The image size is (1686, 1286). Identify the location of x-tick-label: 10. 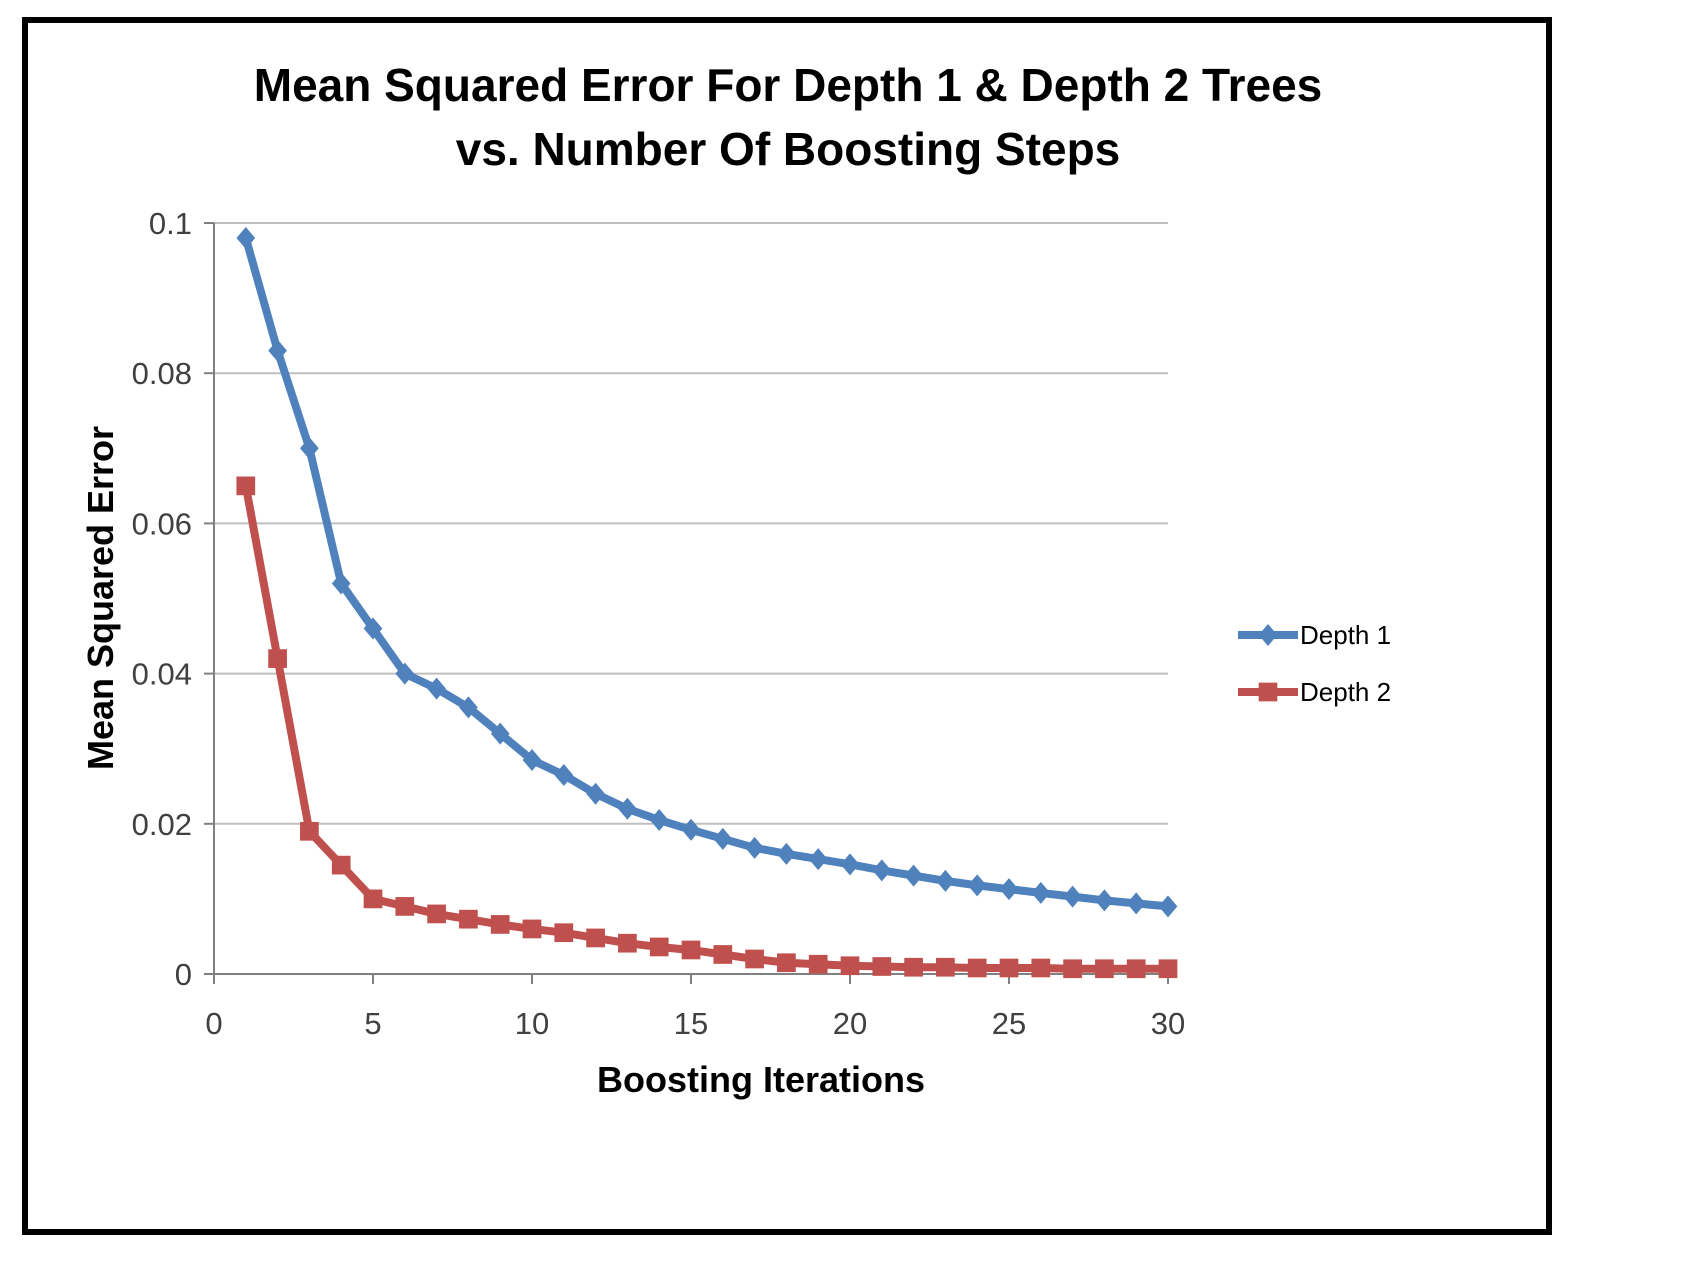
(532, 1023).